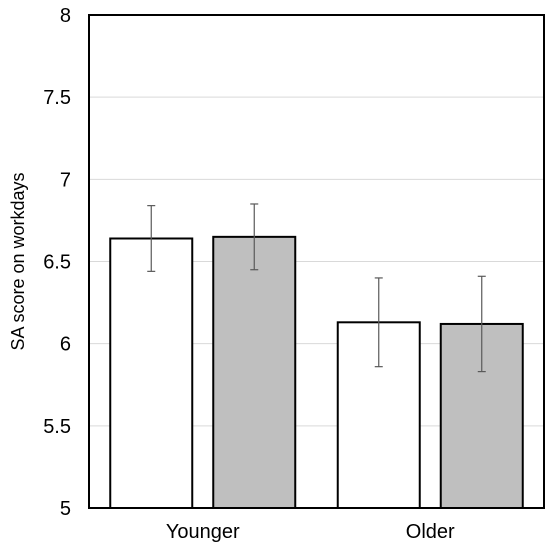  I want to click on y-tick-label: 8, so click(65, 16).